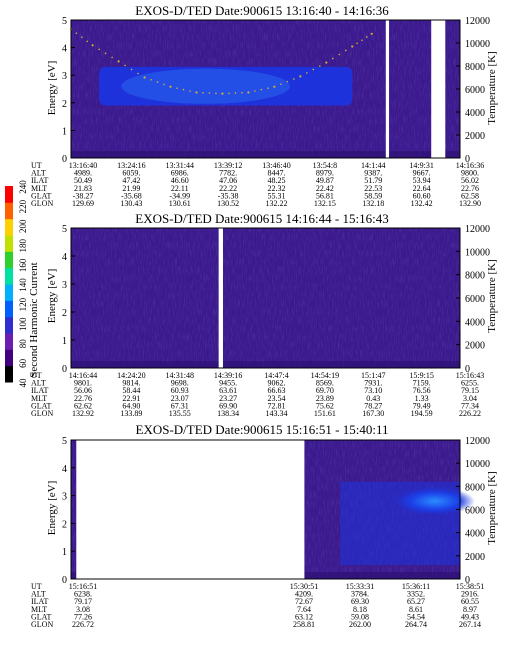 This screenshot has height=649, width=505. I want to click on colorbar-tick-label: 120, so click(23, 304).